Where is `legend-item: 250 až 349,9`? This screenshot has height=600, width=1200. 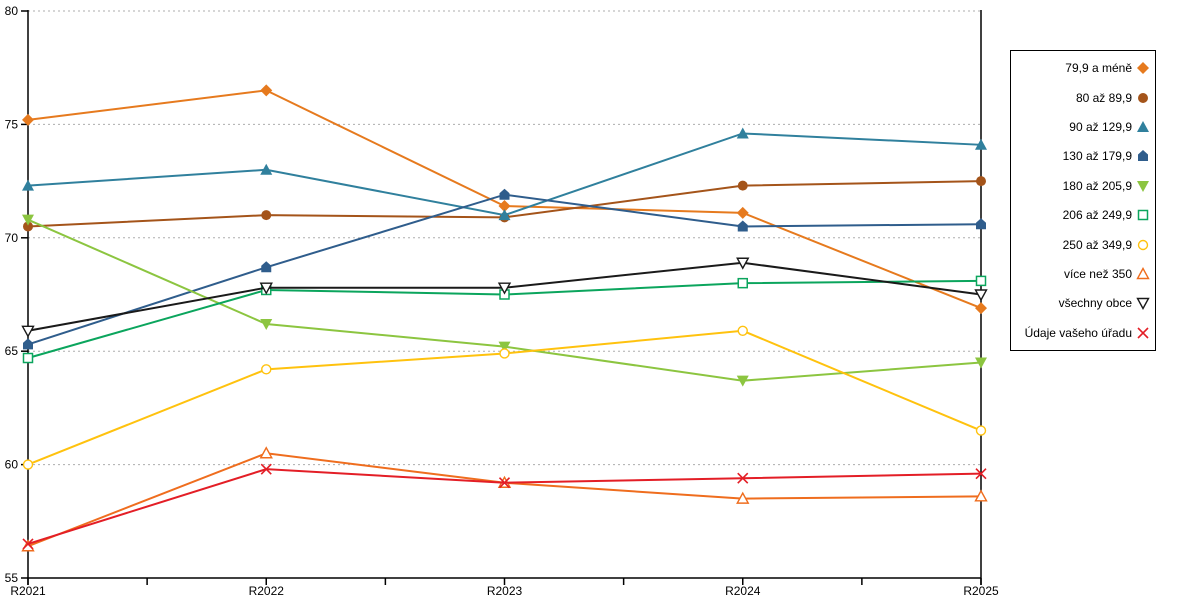 legend-item: 250 až 349,9 is located at coordinates (1083, 244).